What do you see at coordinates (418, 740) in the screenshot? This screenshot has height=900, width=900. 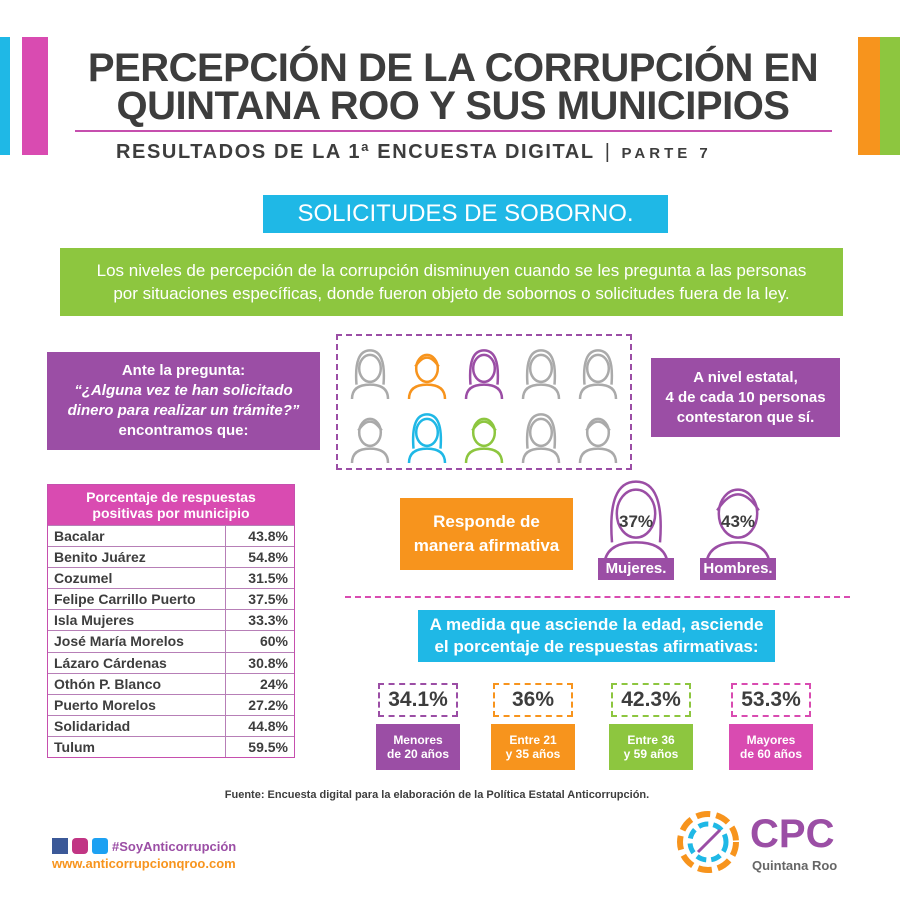 I see `age-label-line: Menores` at bounding box center [418, 740].